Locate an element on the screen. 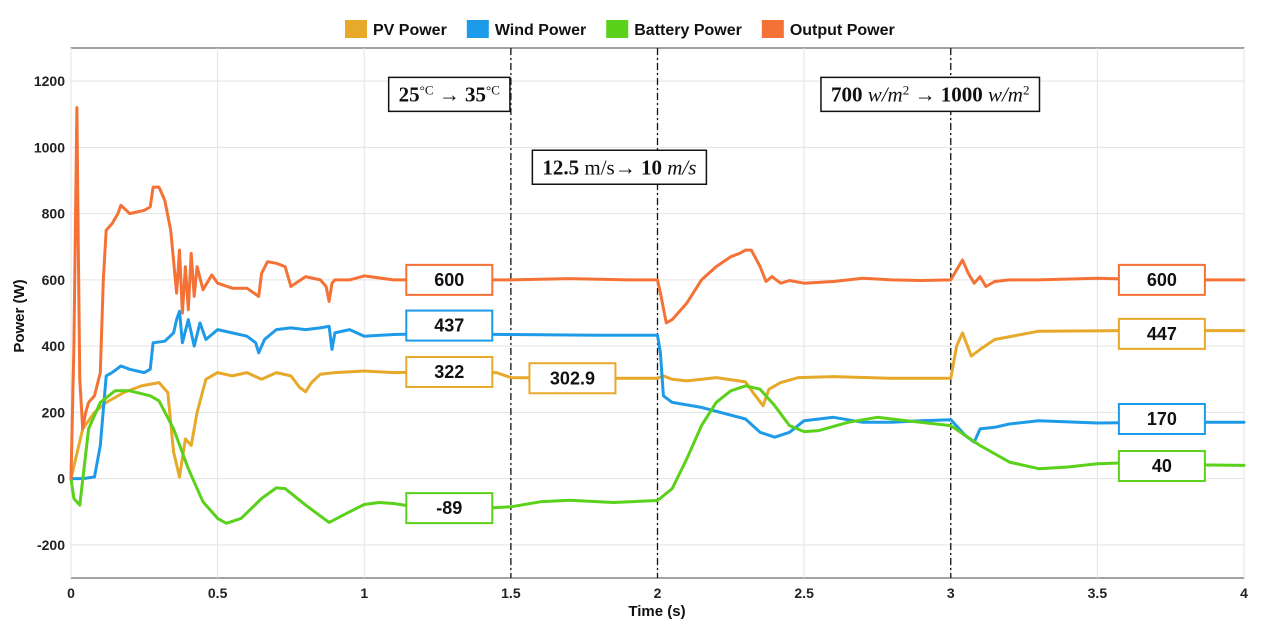 The width and height of the screenshot is (1272, 626). value-label: 322 is located at coordinates (449, 371).